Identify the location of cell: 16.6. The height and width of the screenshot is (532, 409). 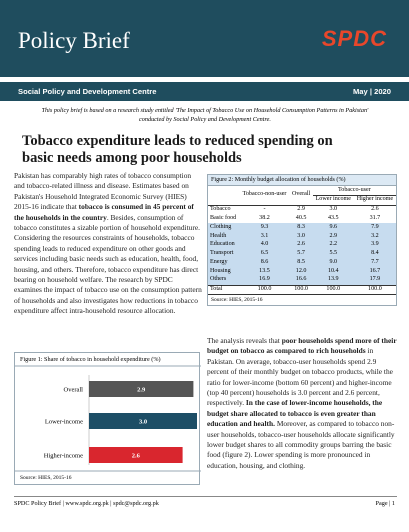
(301, 280).